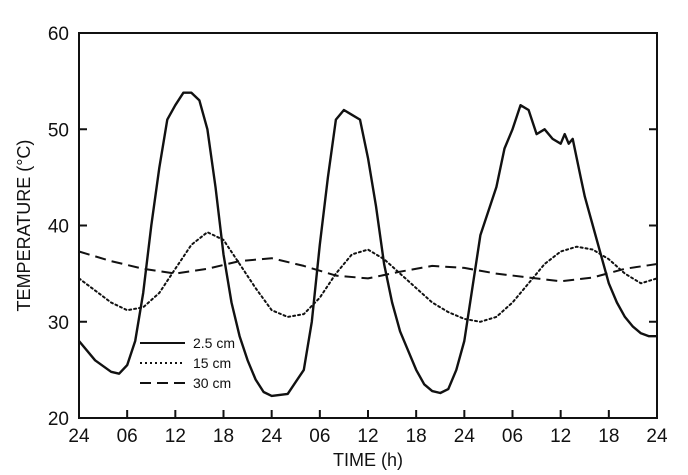 The width and height of the screenshot is (688, 475). Describe the element at coordinates (58, 130) in the screenshot. I see `y-tick-label: 50` at that location.